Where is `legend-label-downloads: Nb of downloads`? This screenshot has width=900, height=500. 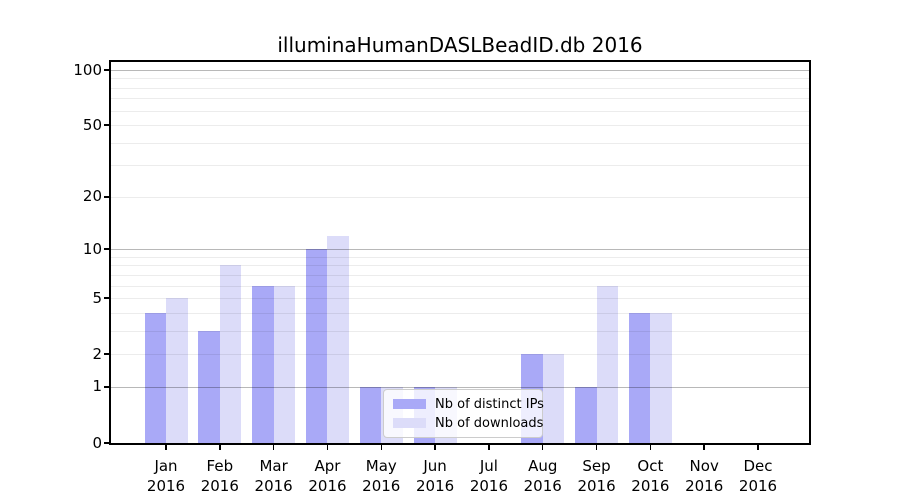 legend-label-downloads: Nb of downloads is located at coordinates (489, 423).